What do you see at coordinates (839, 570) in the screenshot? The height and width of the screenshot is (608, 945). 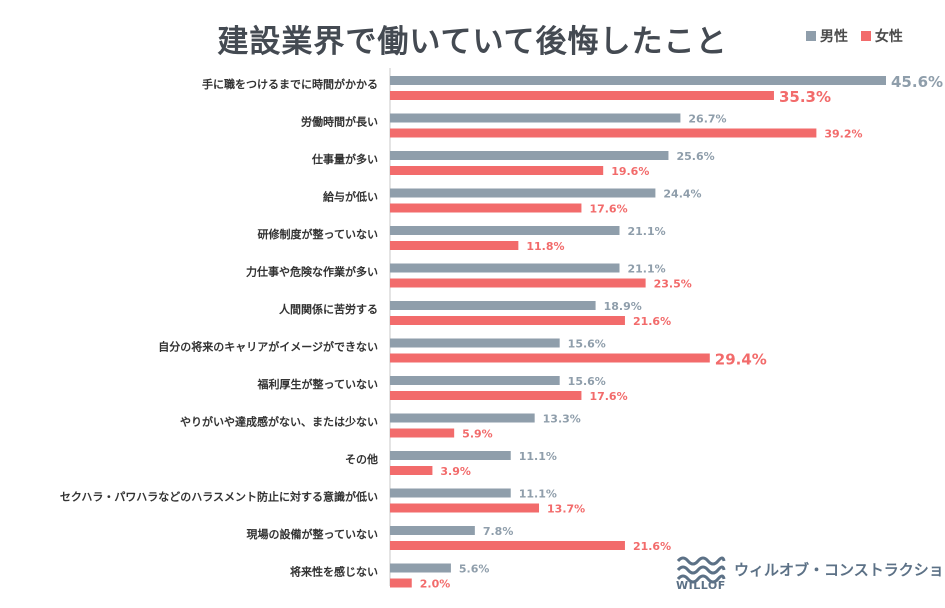 I see `brand-name: ウィルオブ・コンストラクション` at bounding box center [839, 570].